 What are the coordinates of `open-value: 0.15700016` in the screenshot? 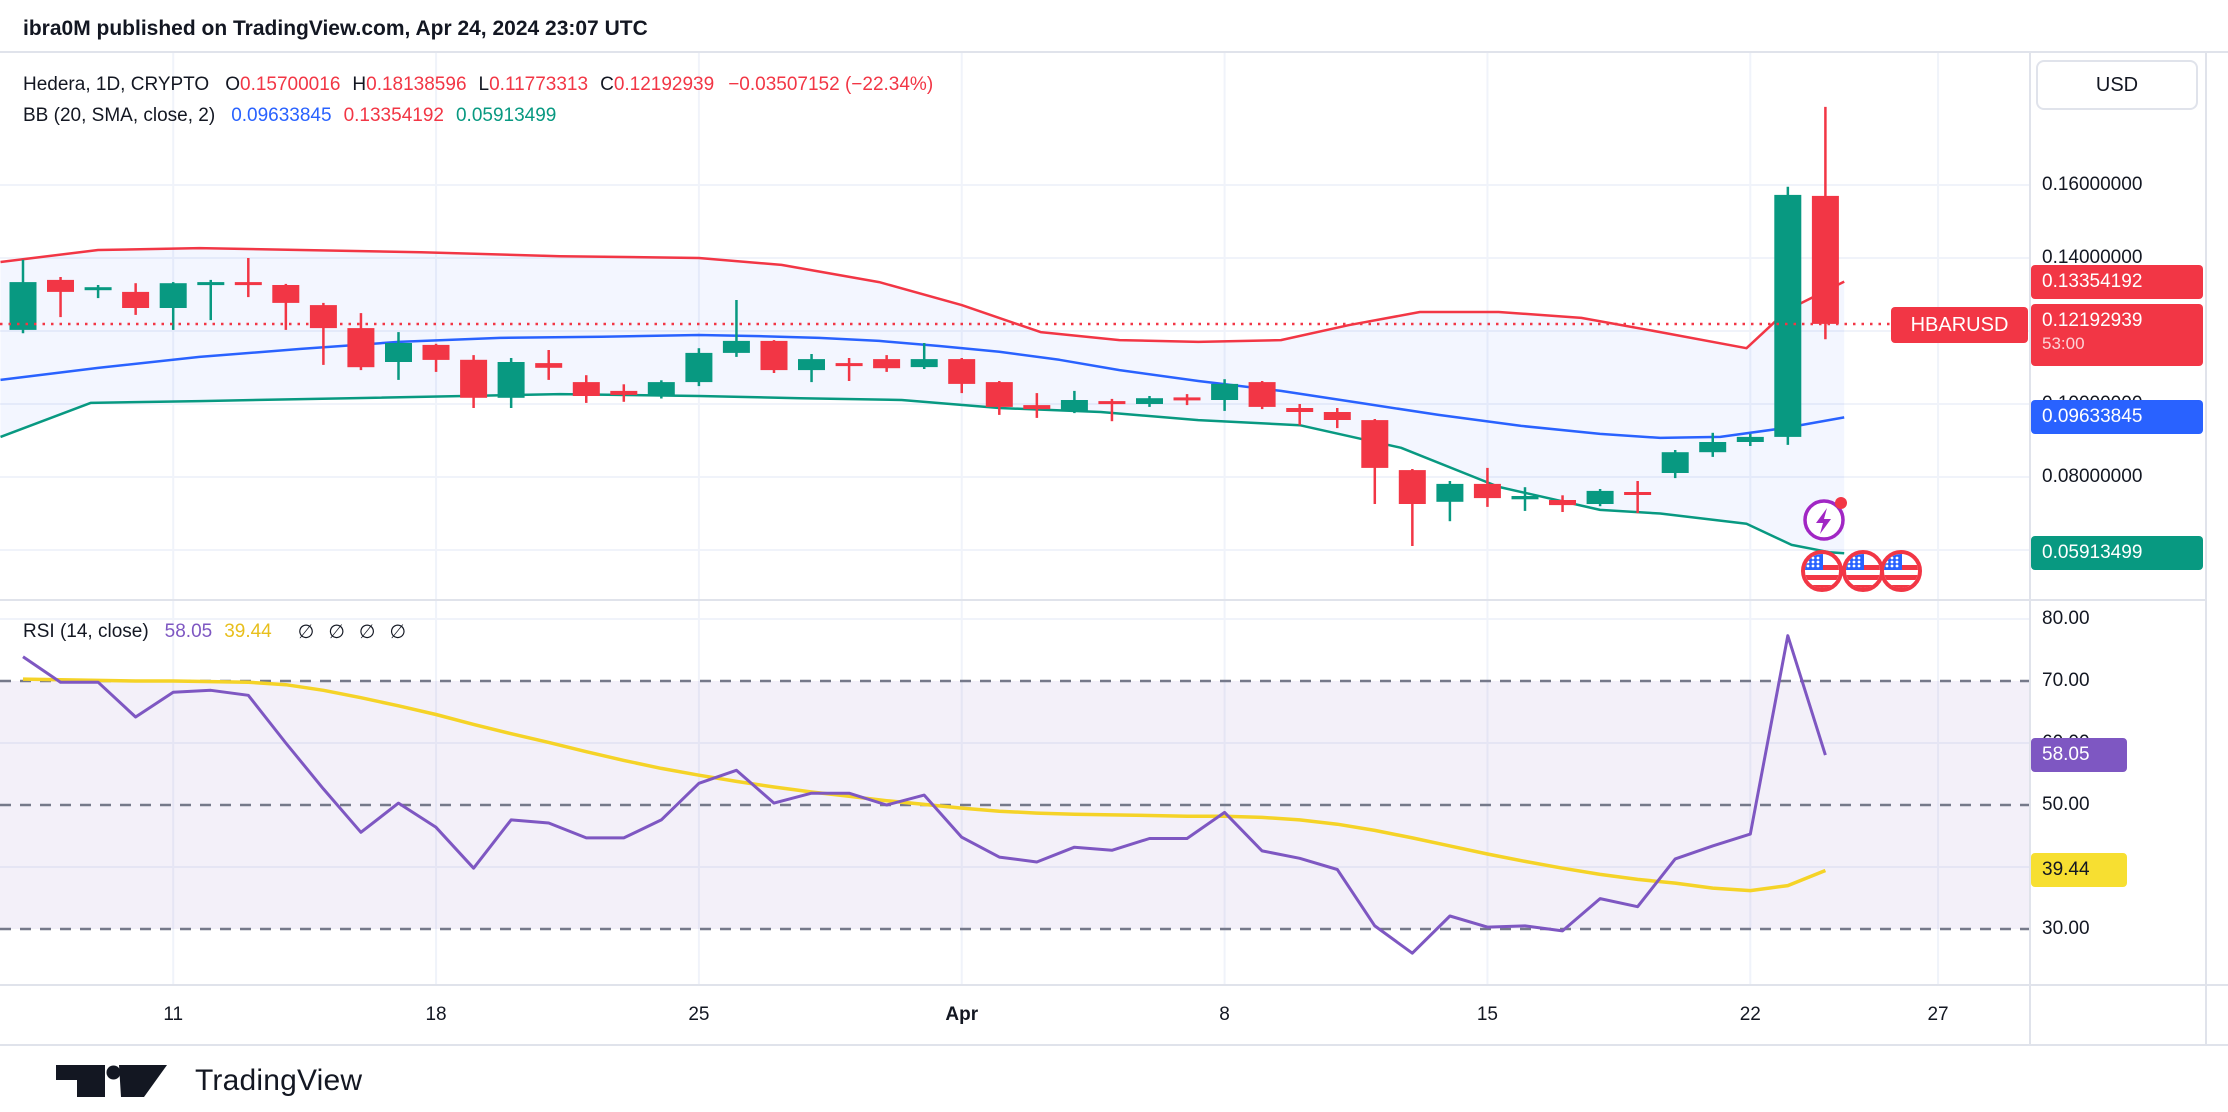 It's located at (290, 84).